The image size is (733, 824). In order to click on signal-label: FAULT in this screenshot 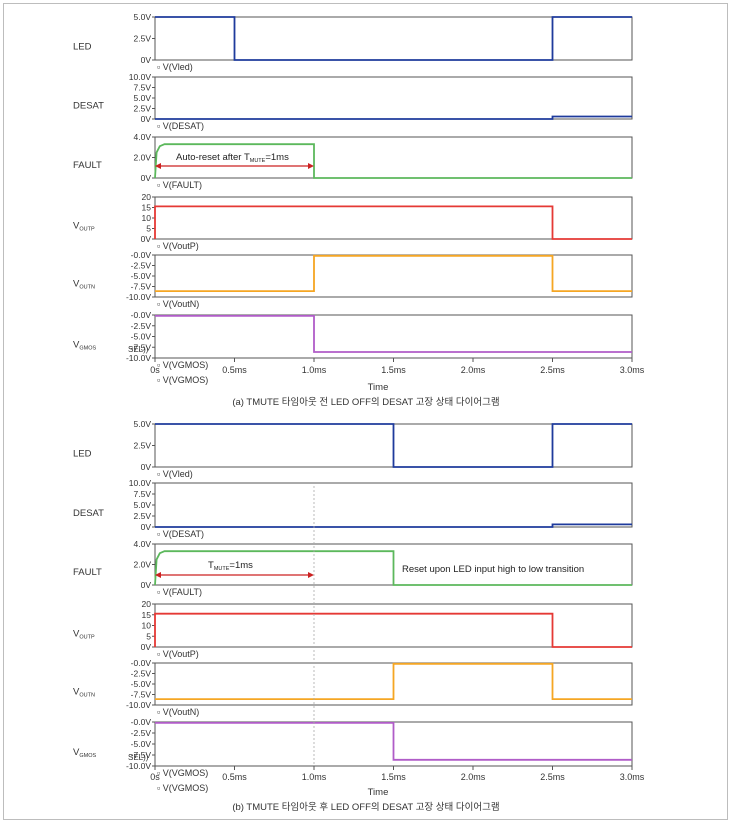, I will do `click(87, 165)`.